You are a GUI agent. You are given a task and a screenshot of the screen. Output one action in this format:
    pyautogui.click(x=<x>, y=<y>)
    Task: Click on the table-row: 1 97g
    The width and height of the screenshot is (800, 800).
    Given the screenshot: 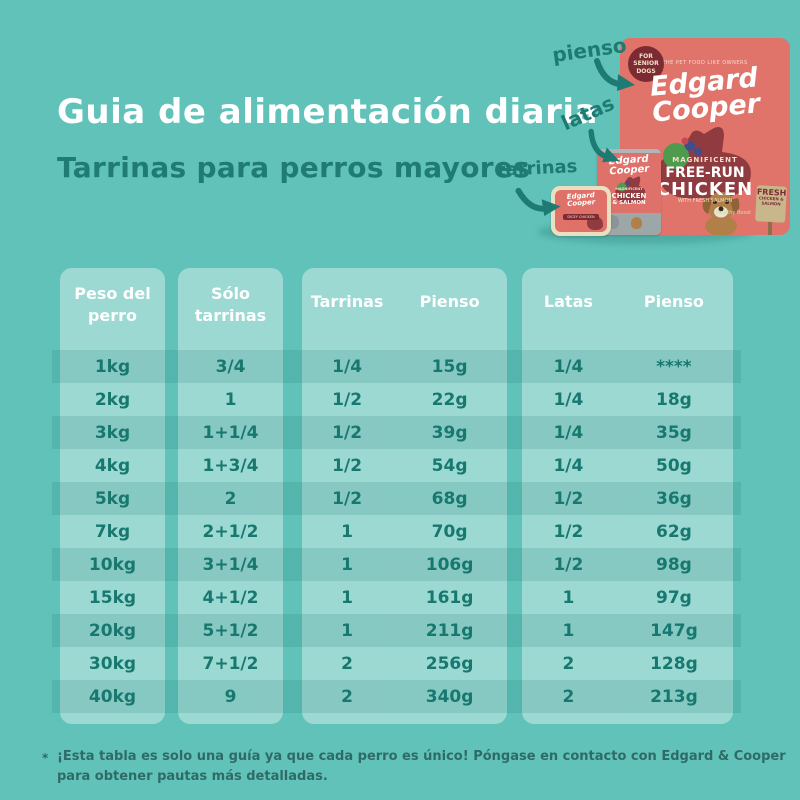 What is the action you would take?
    pyautogui.click(x=627, y=597)
    